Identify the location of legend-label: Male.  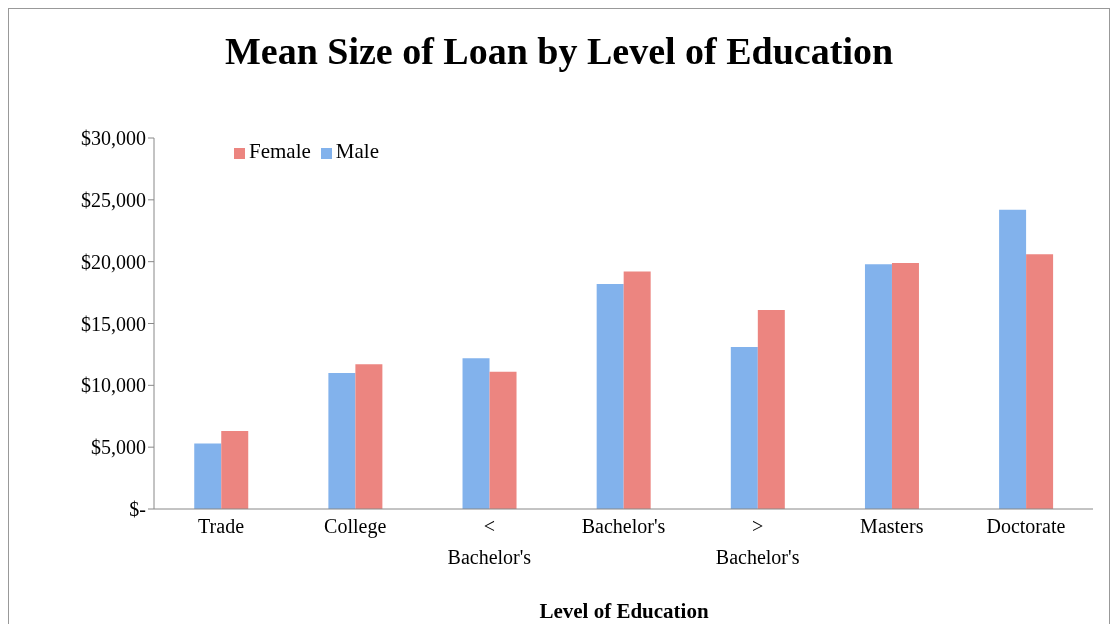
(357, 151).